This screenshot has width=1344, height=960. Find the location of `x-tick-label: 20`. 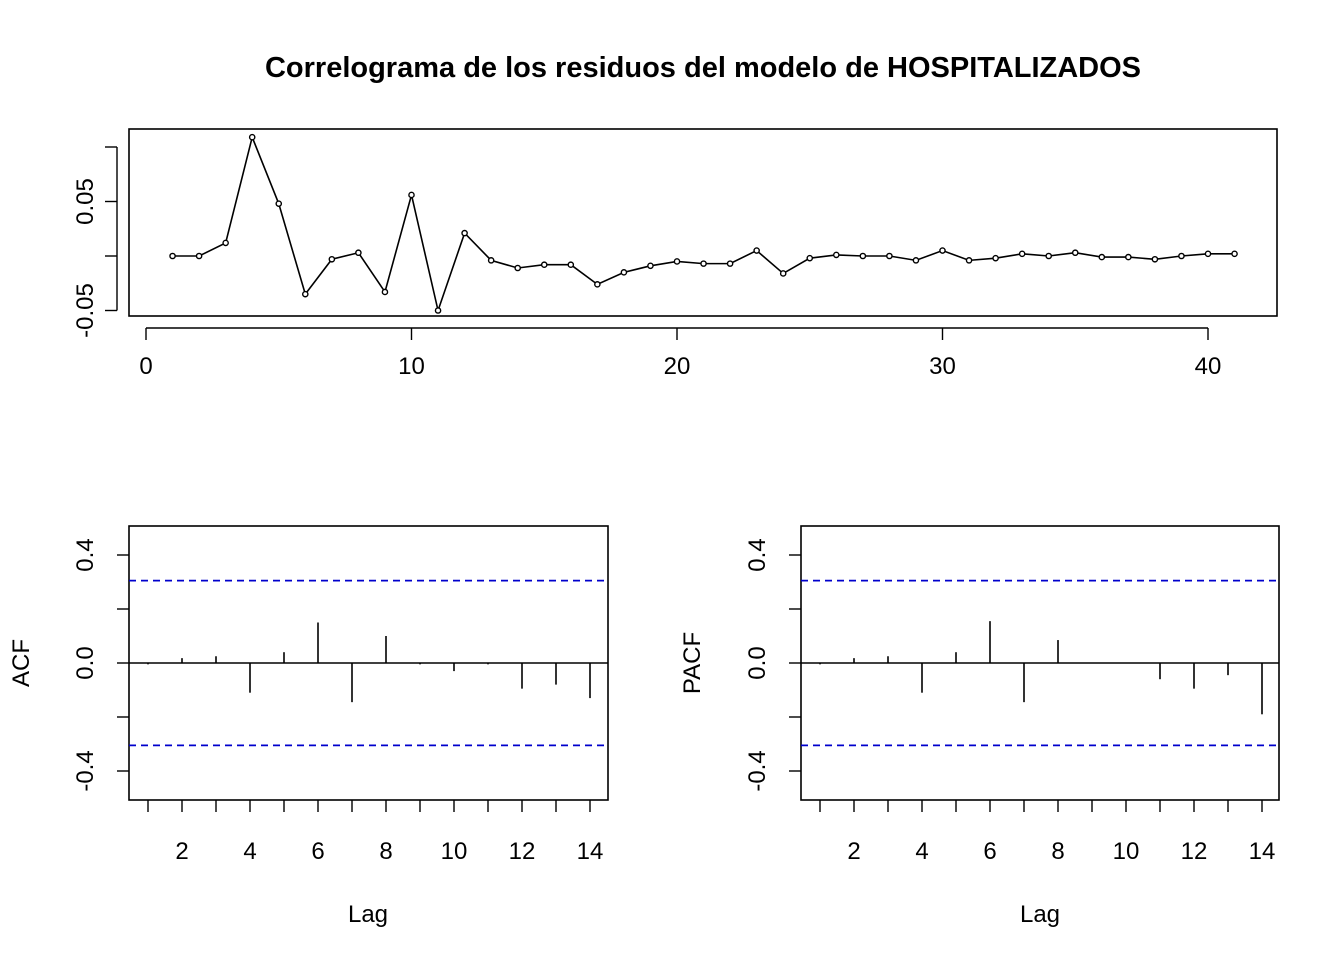

x-tick-label: 20 is located at coordinates (677, 366).